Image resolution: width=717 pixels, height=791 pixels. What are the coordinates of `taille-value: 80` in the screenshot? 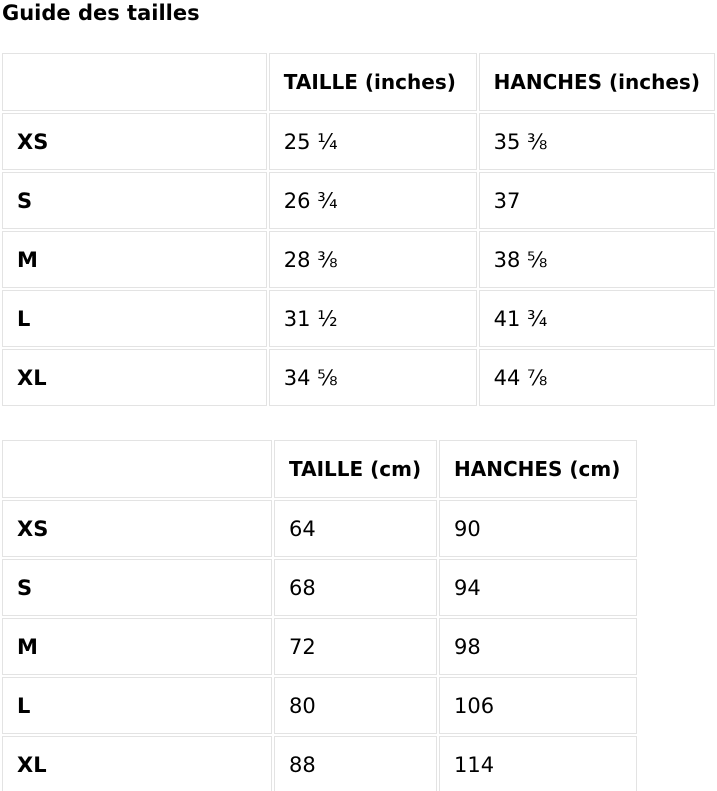 It's located at (355, 705).